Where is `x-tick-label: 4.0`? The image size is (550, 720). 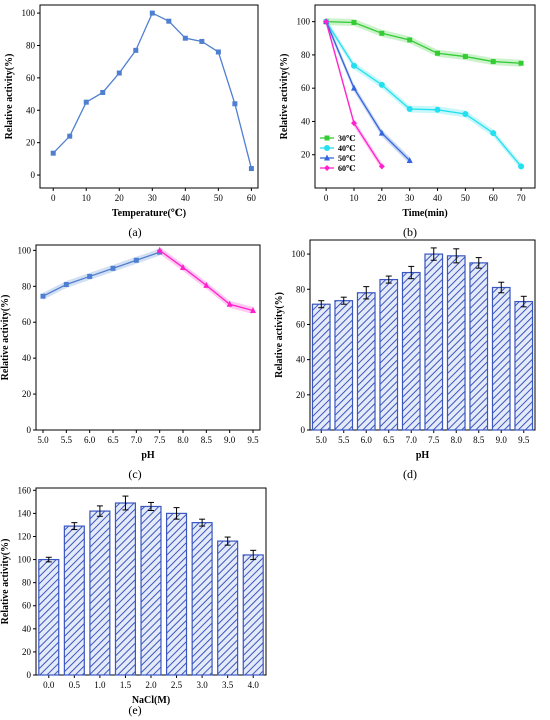 x-tick-label: 4.0 is located at coordinates (254, 685).